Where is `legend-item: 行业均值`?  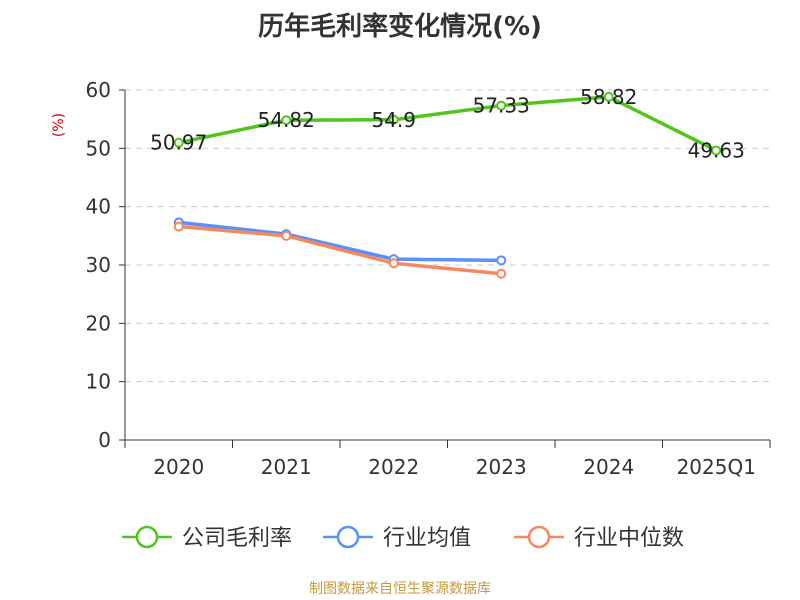
legend-item: 行业均值 is located at coordinates (397, 538).